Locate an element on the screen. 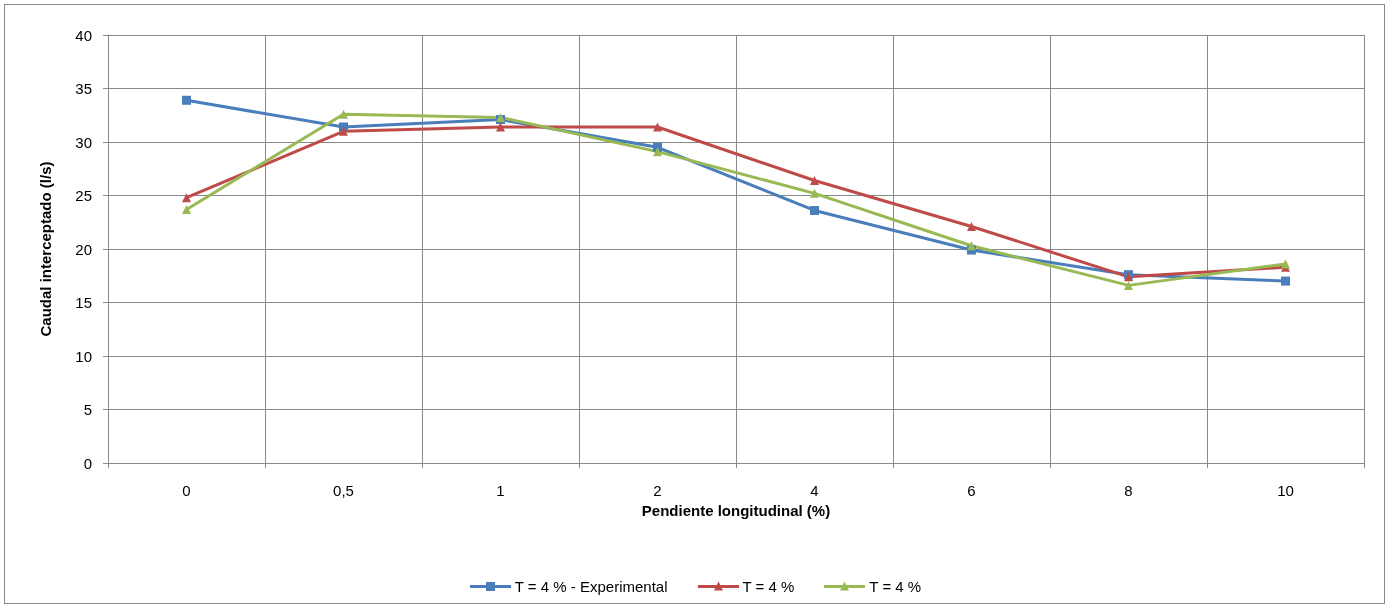 The image size is (1391, 610). y-tick-label: 40 is located at coordinates (83, 35).